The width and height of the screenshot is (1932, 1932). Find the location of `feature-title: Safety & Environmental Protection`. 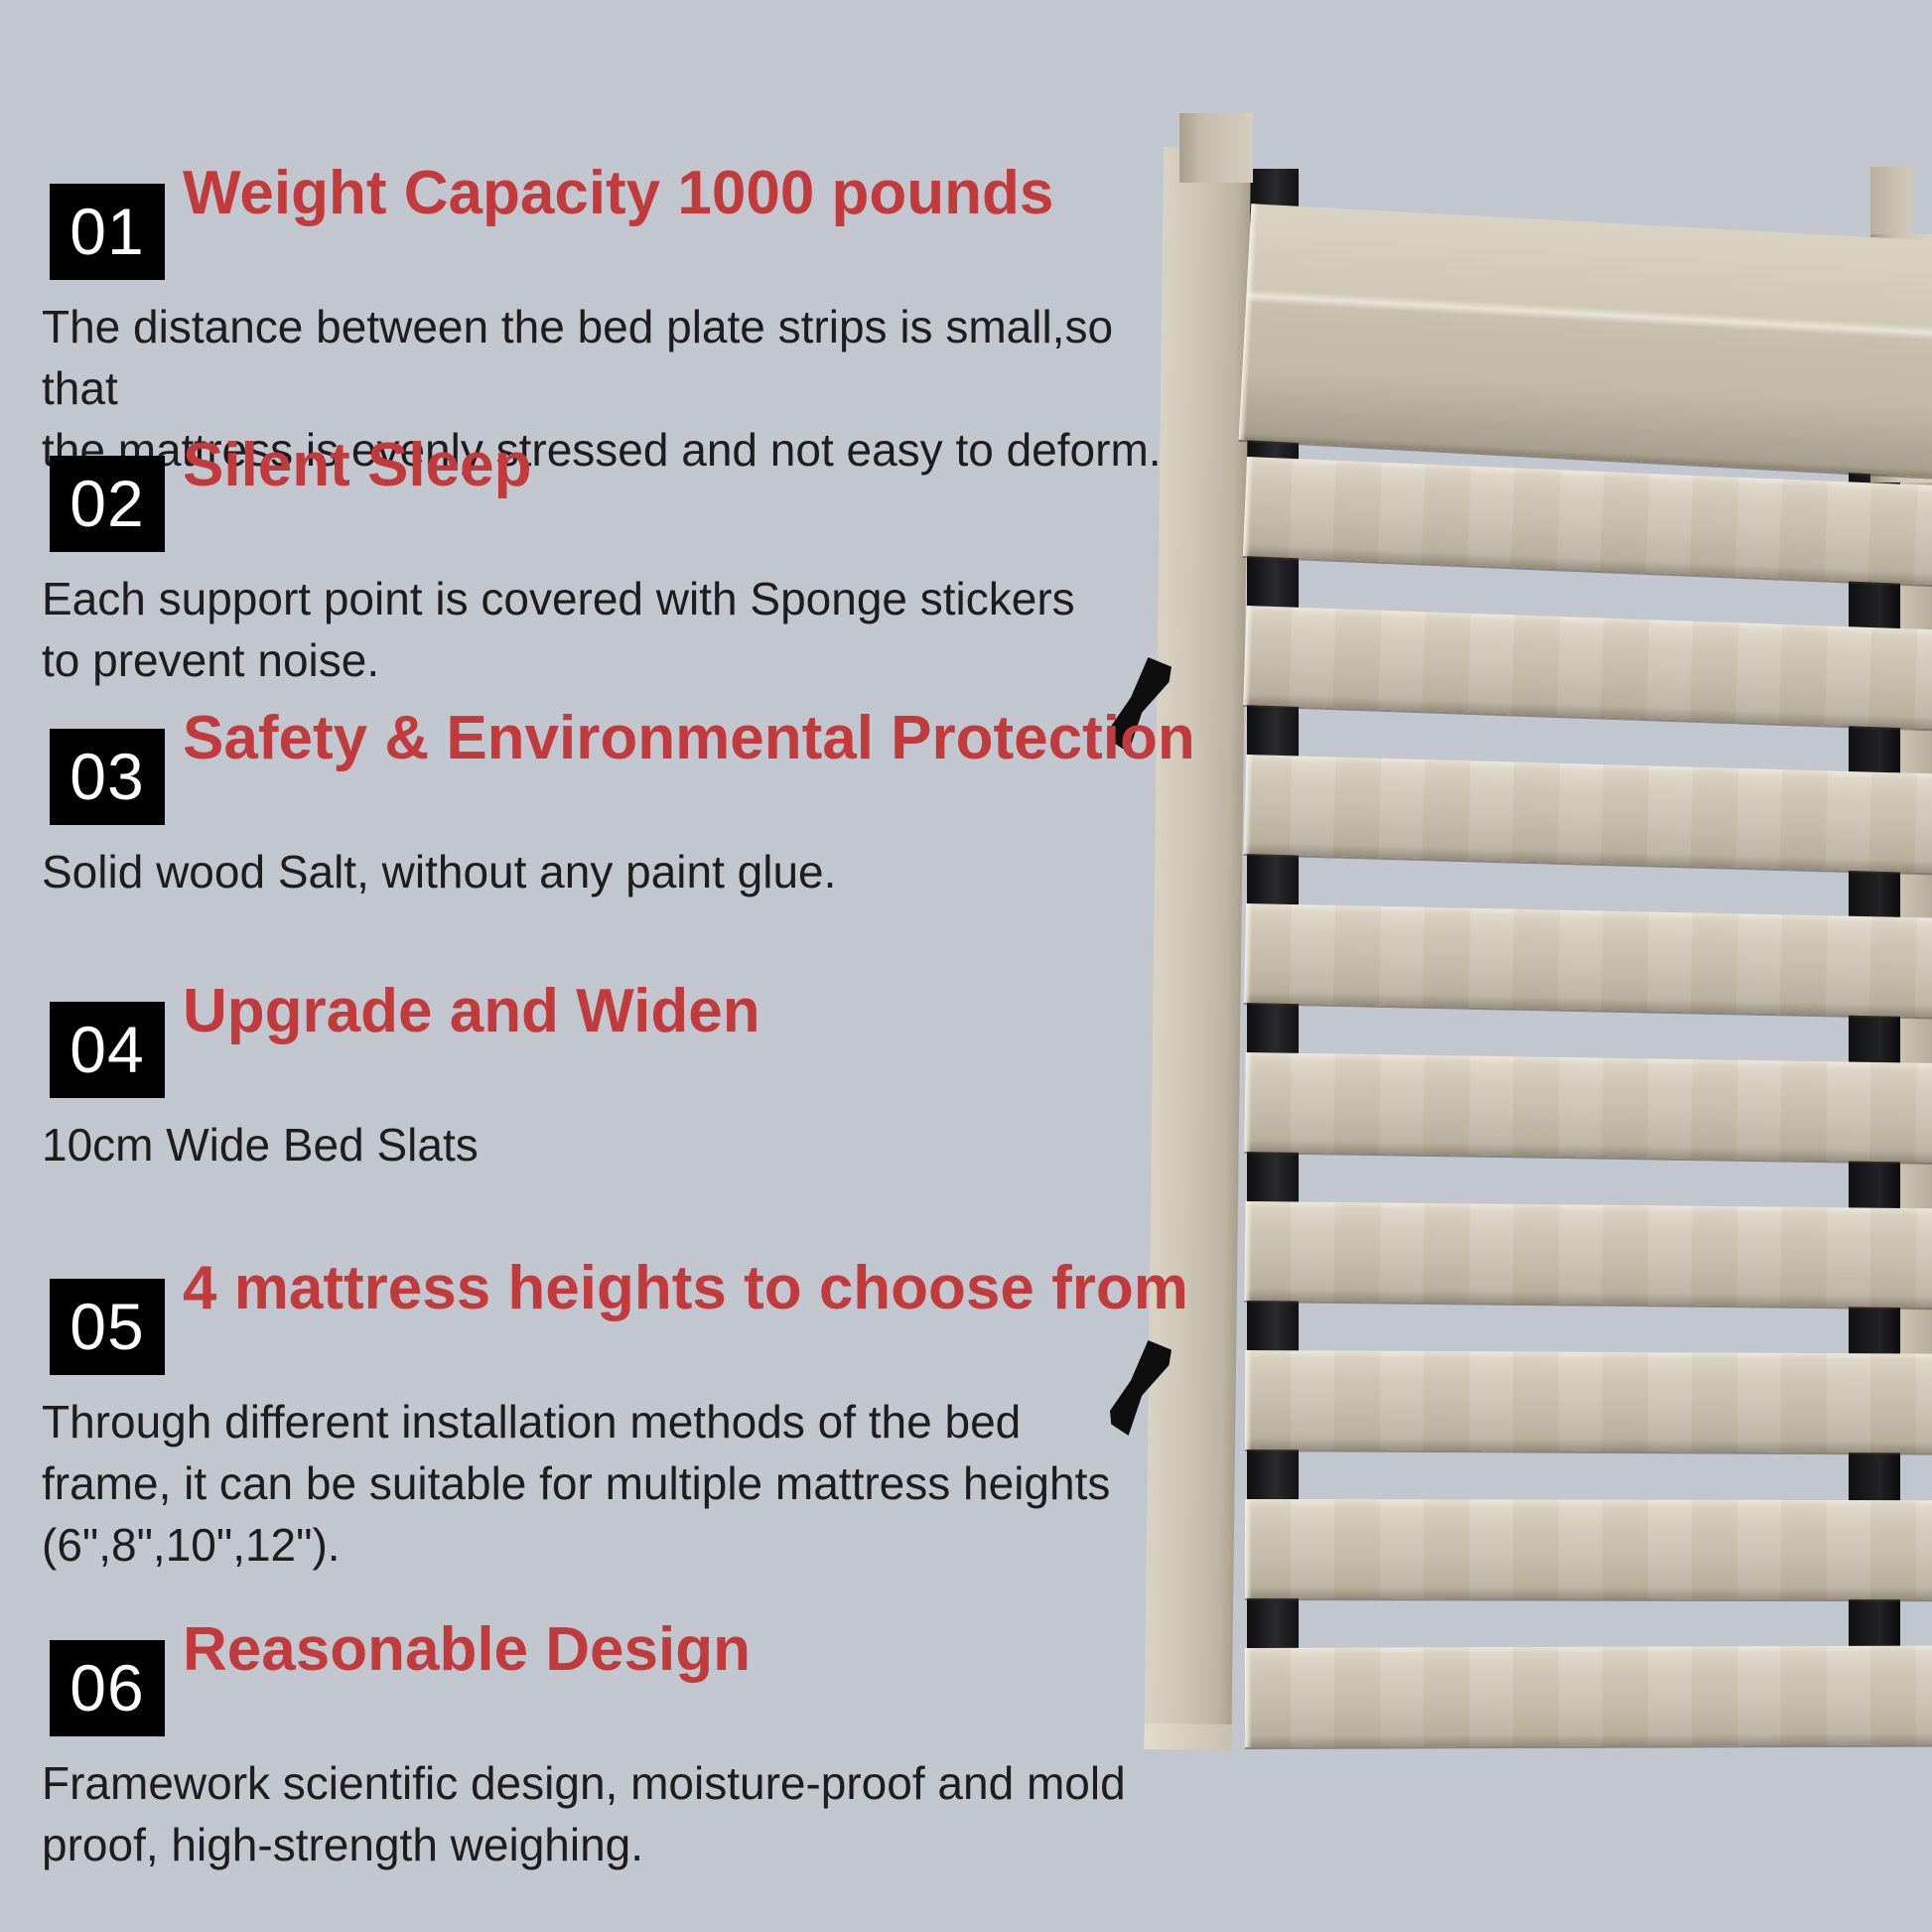

feature-title: Safety & Environmental Protection is located at coordinates (689, 739).